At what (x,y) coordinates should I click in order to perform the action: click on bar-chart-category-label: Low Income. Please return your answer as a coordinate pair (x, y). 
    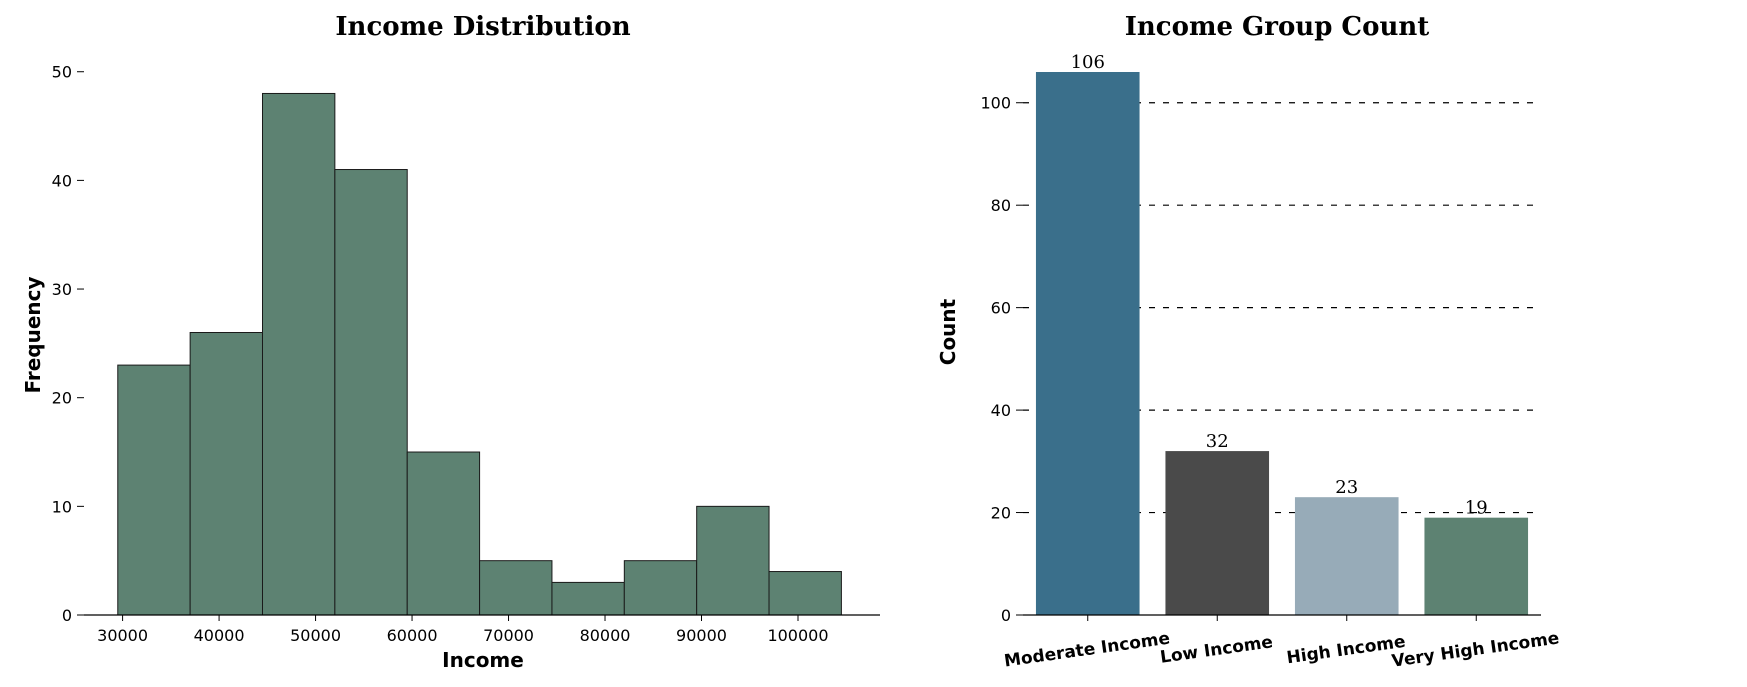
    Looking at the image, I should click on (1216, 650).